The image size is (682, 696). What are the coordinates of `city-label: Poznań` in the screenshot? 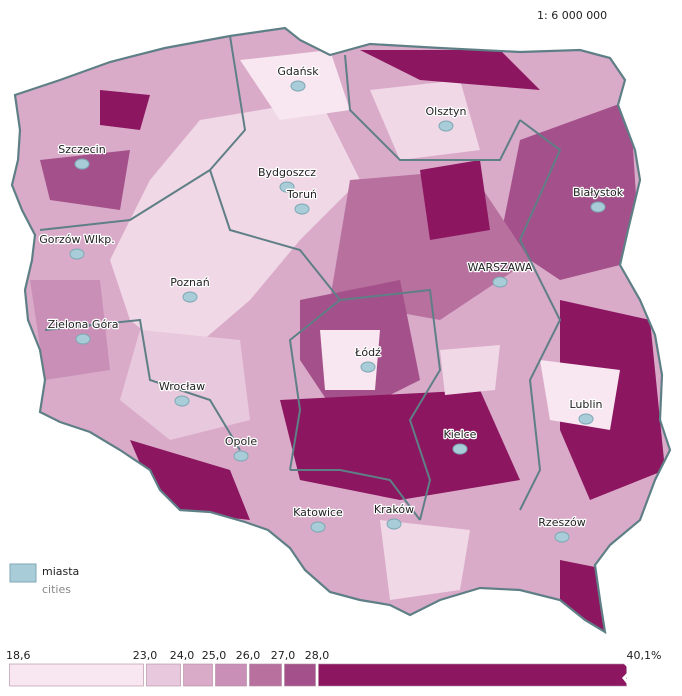 It's located at (189, 282).